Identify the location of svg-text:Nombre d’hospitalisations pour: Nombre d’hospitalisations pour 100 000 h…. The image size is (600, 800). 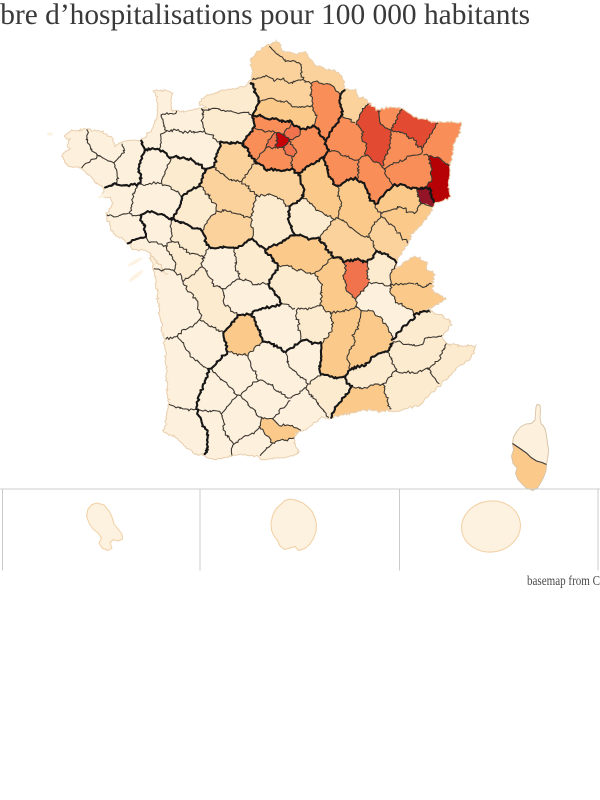
(265, 15).